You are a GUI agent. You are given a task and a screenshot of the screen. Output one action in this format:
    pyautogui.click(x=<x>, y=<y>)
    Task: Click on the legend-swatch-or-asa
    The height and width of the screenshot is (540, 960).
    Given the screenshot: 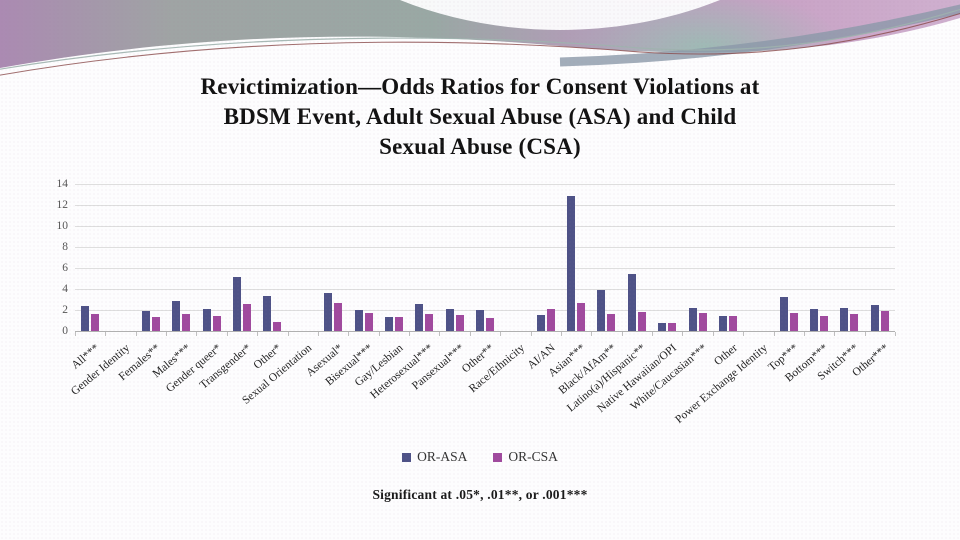 What is the action you would take?
    pyautogui.click(x=407, y=457)
    